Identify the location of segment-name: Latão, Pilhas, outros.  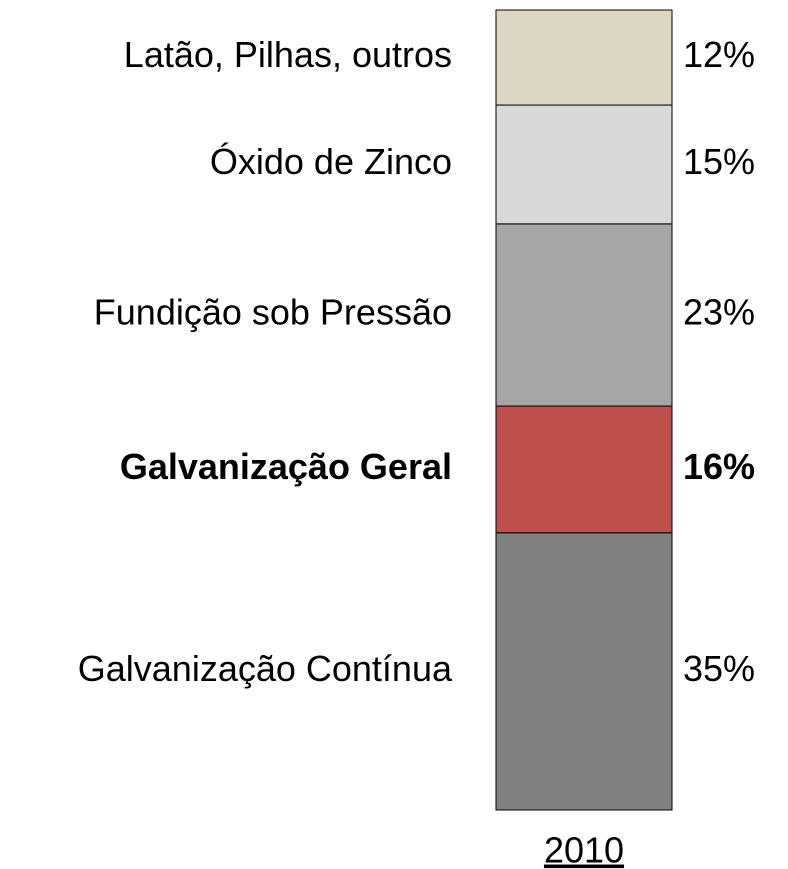
(288, 54).